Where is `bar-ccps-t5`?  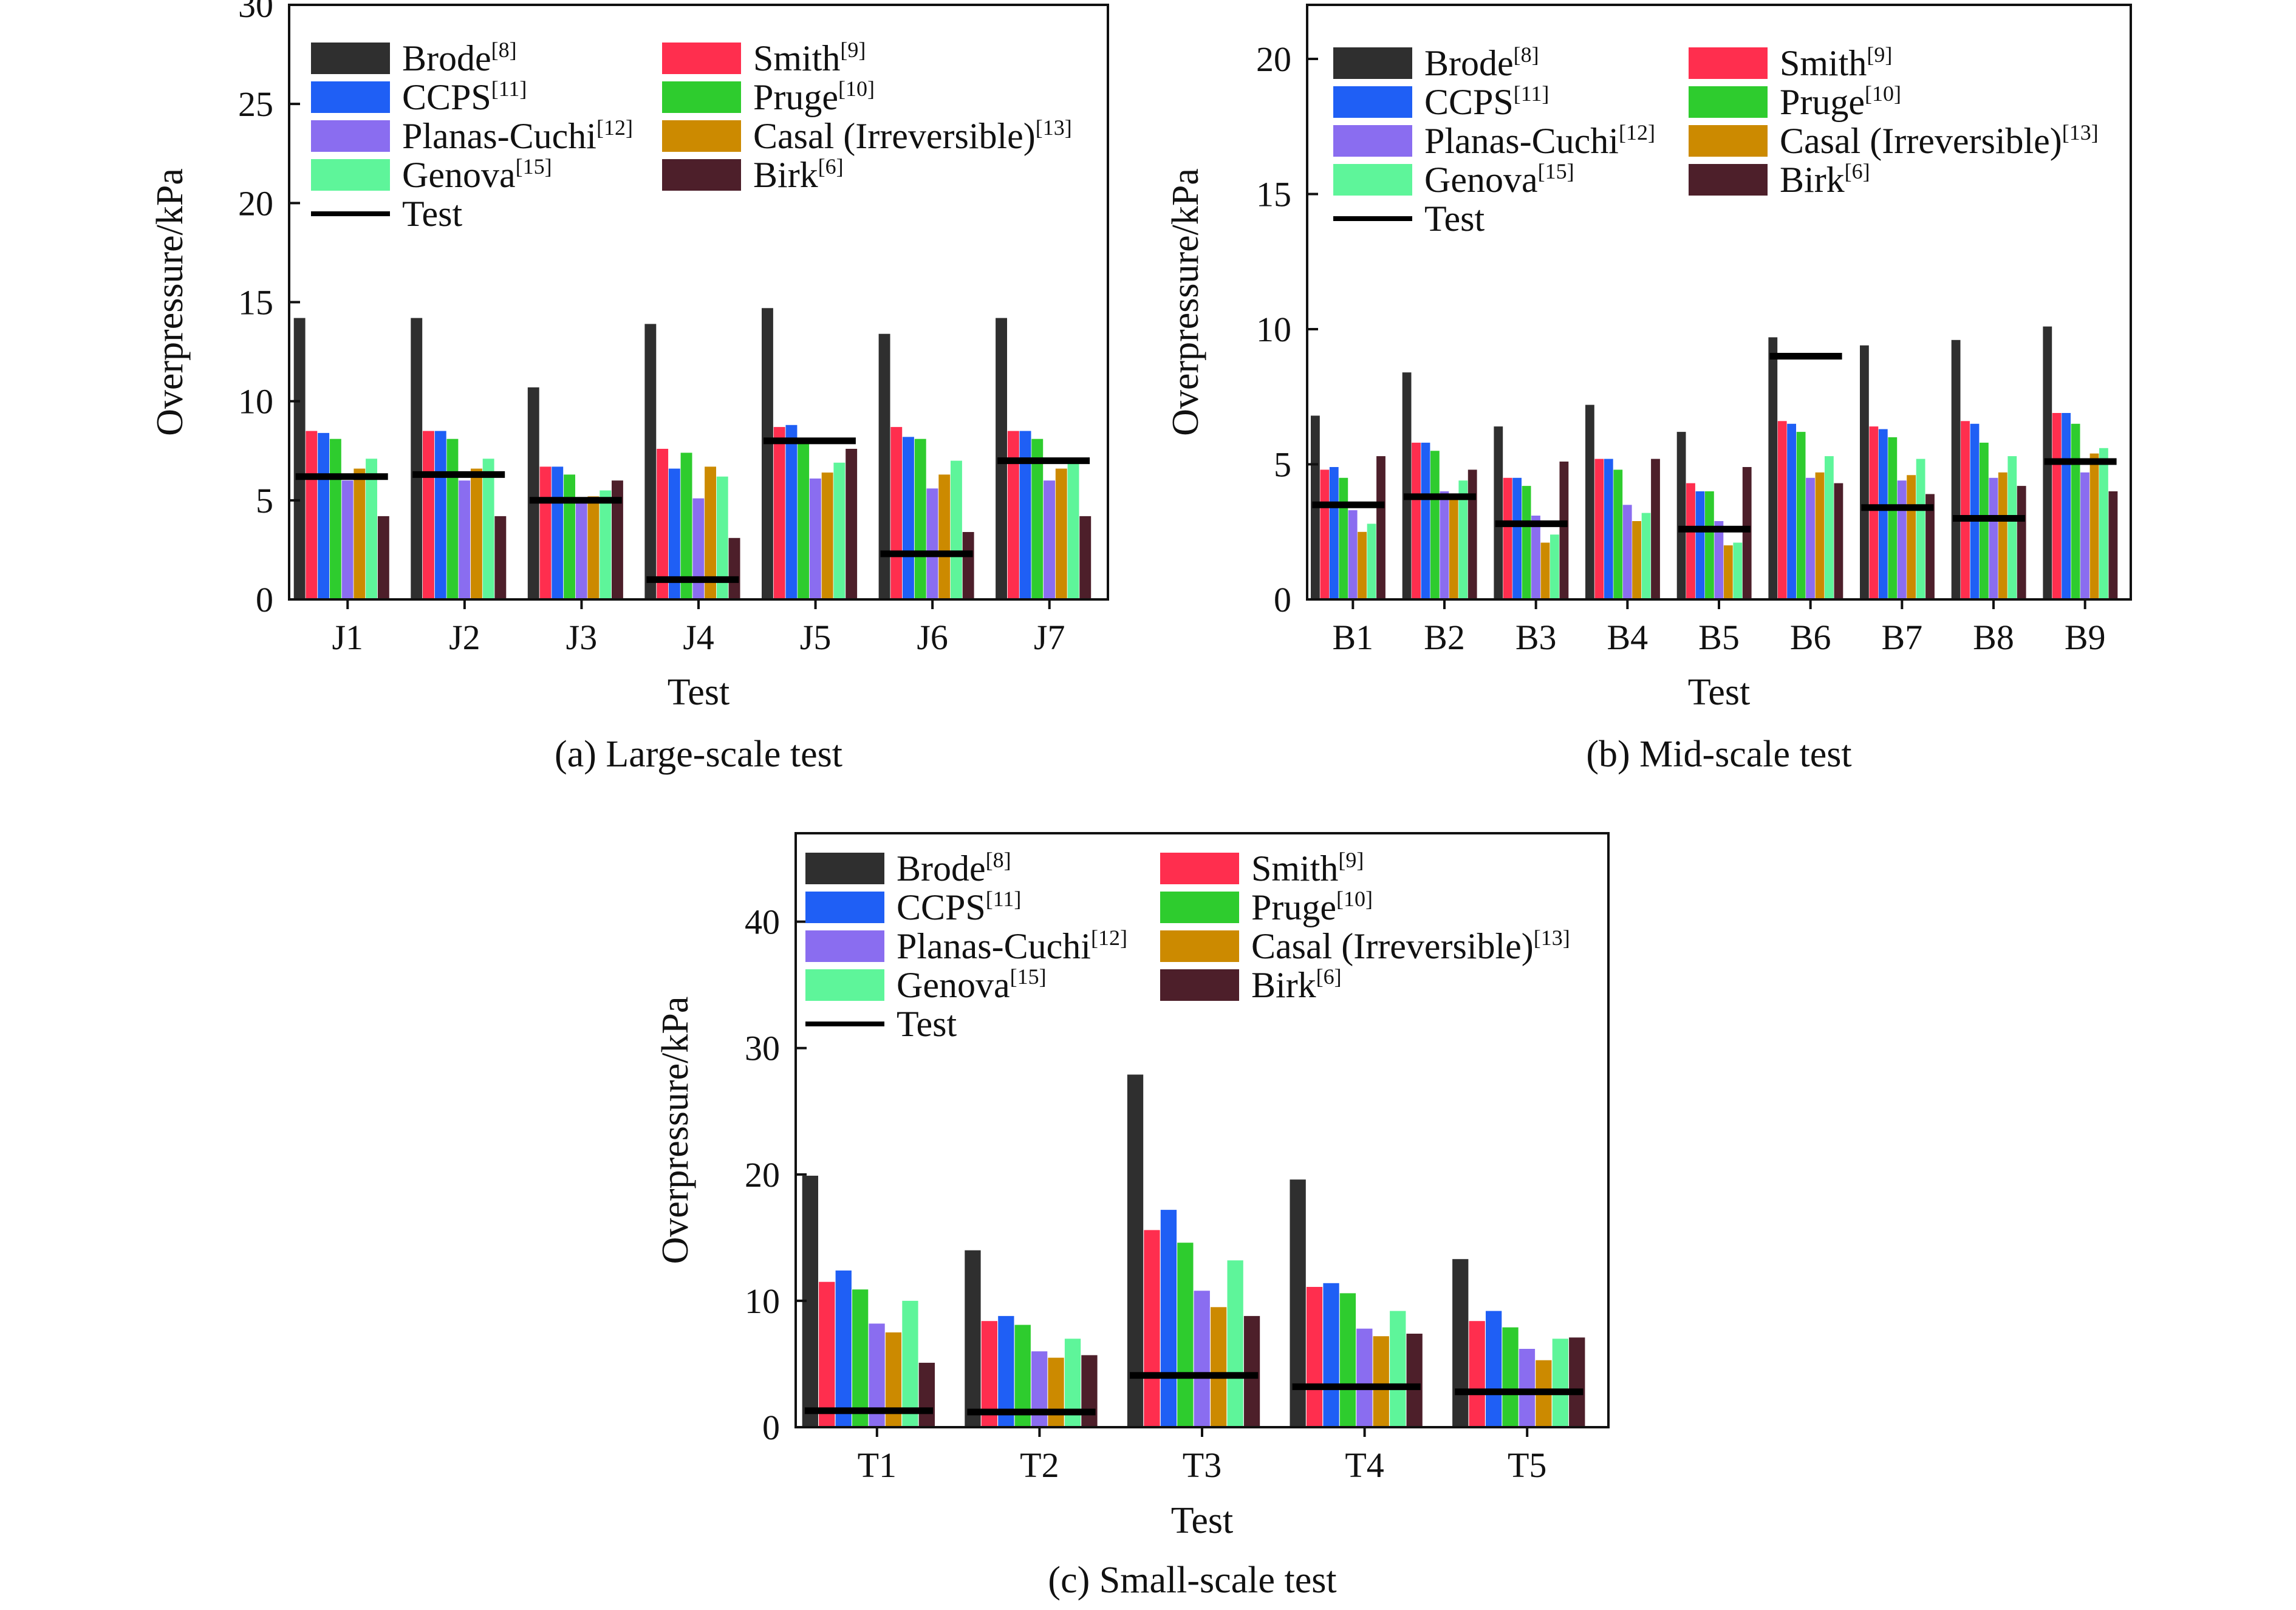
bar-ccps-t5 is located at coordinates (1494, 1369).